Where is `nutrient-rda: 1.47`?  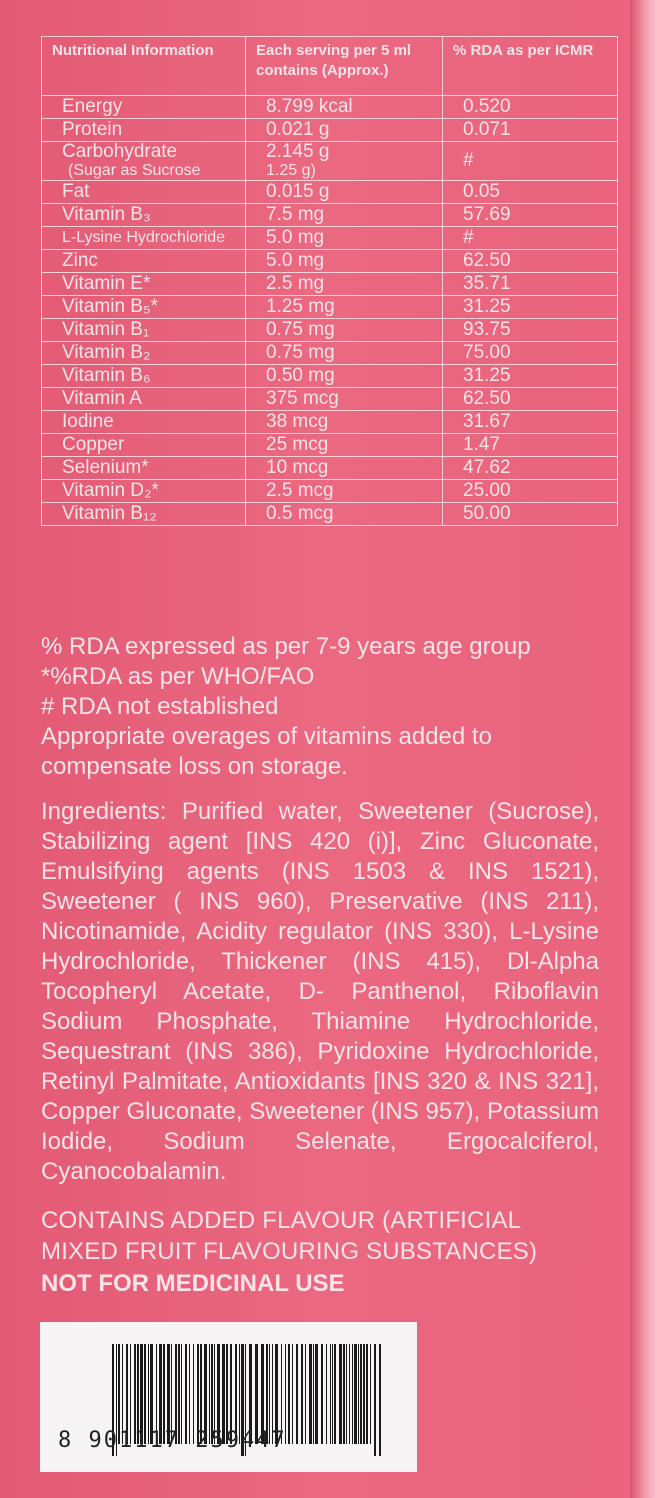
nutrient-rda: 1.47 is located at coordinates (530, 445).